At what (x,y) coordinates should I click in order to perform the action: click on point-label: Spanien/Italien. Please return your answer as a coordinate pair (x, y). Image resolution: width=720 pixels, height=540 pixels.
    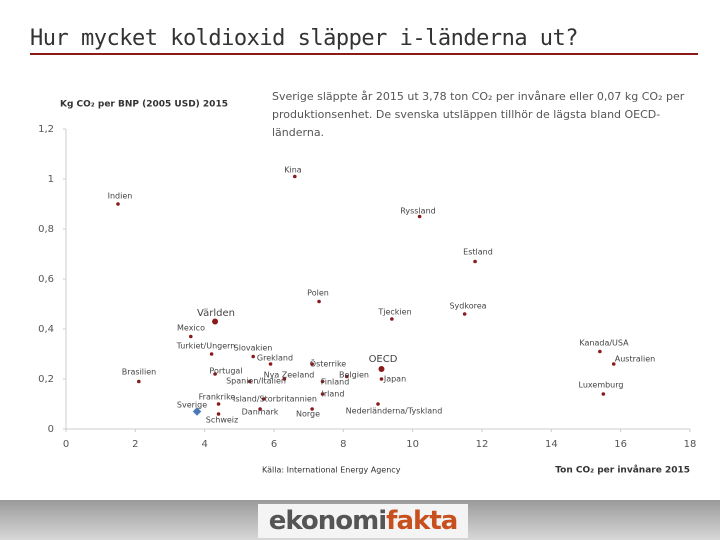
    Looking at the image, I should click on (256, 381).